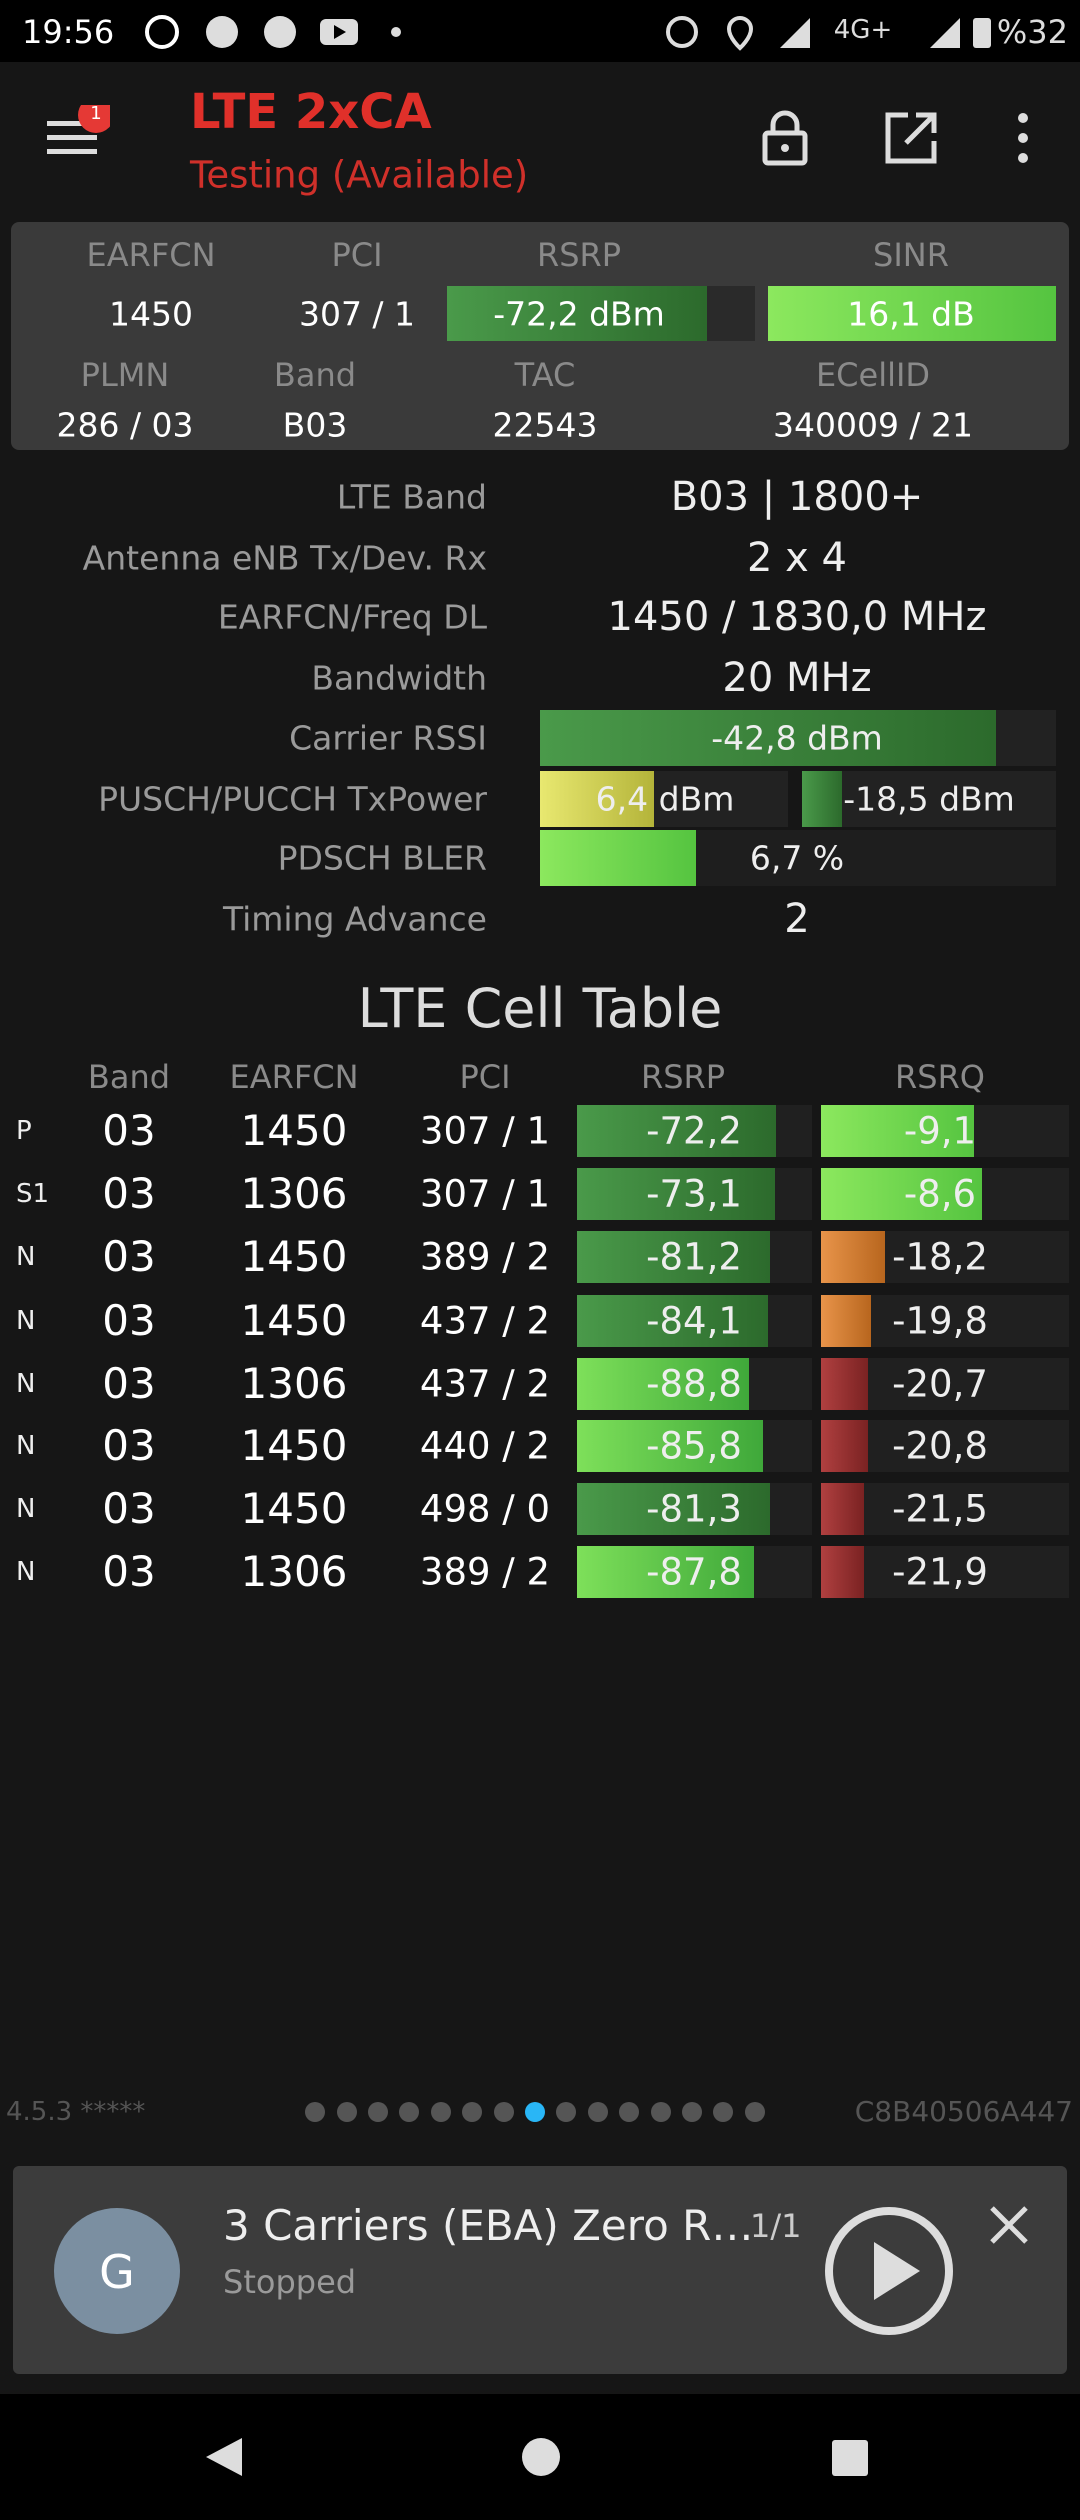  I want to click on navigation-bar, so click(540, 2457).